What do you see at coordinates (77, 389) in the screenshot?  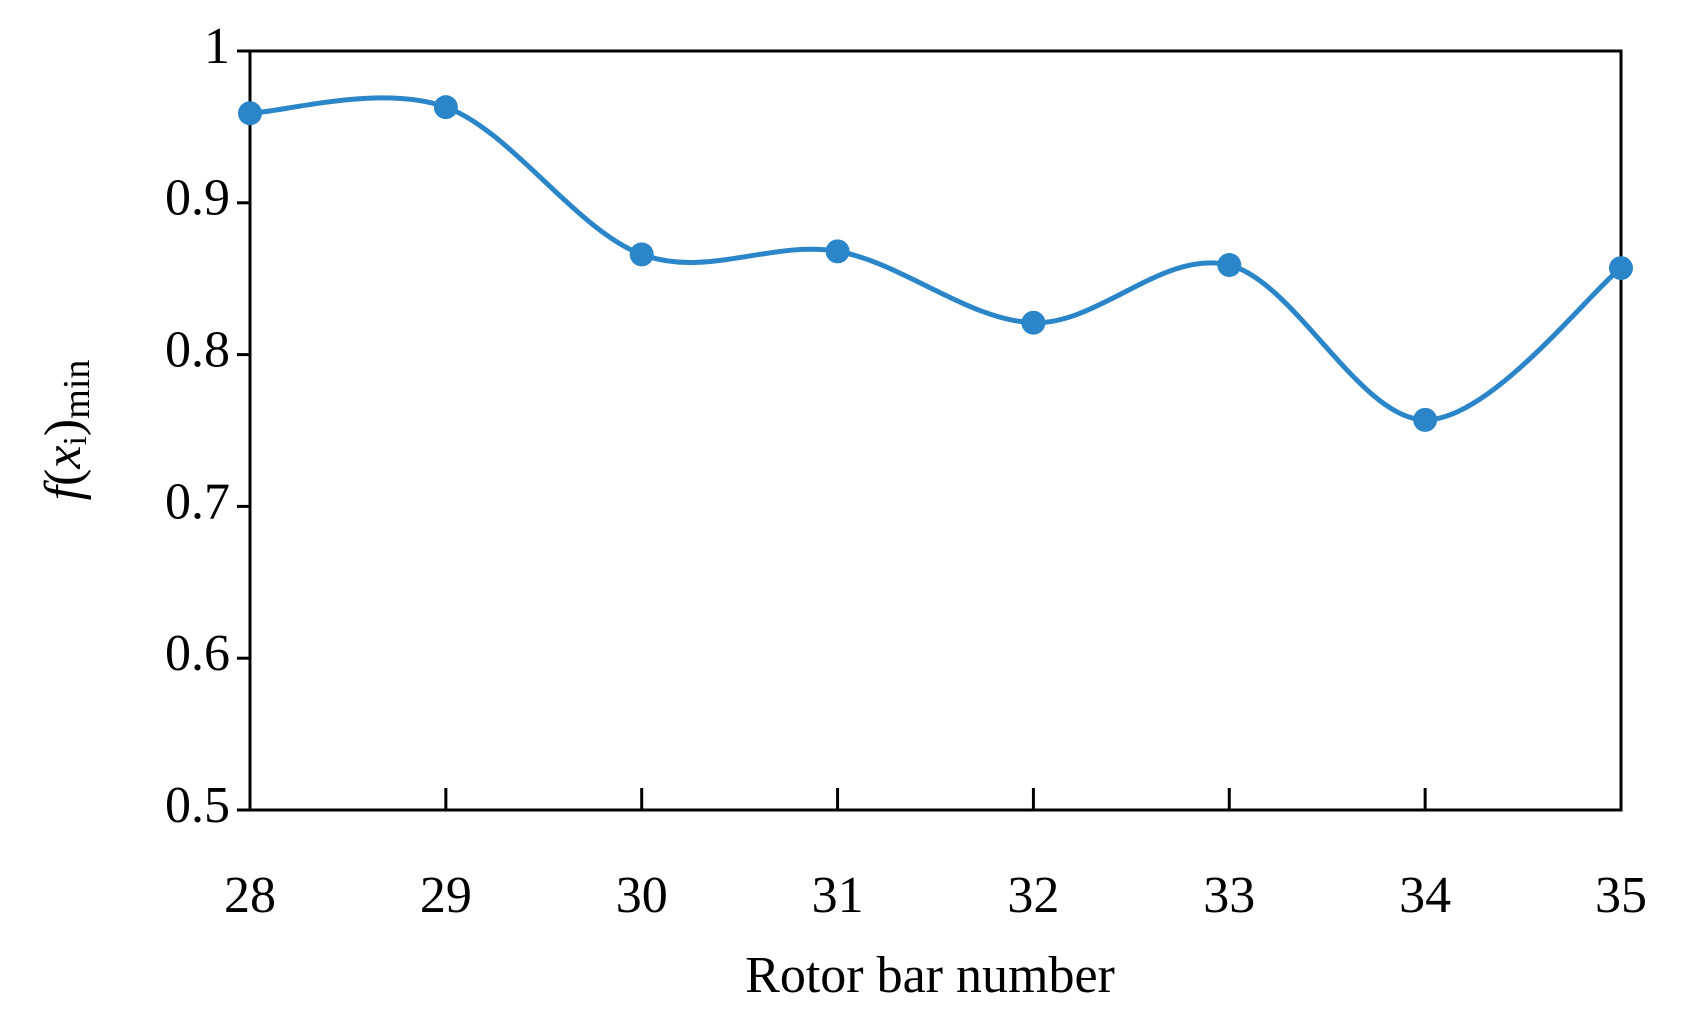 I see `y-title-part: min` at bounding box center [77, 389].